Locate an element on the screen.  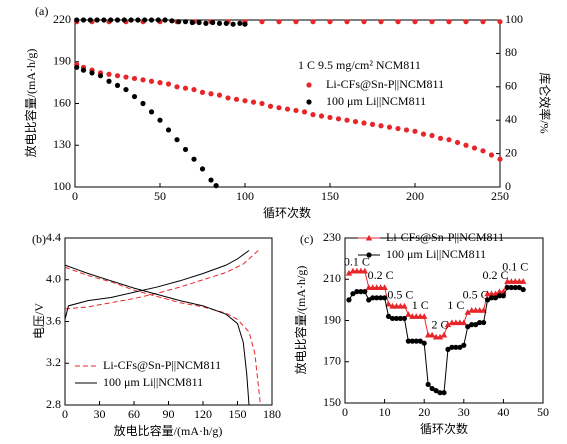
panel-label: (c) is located at coordinates (306, 239).